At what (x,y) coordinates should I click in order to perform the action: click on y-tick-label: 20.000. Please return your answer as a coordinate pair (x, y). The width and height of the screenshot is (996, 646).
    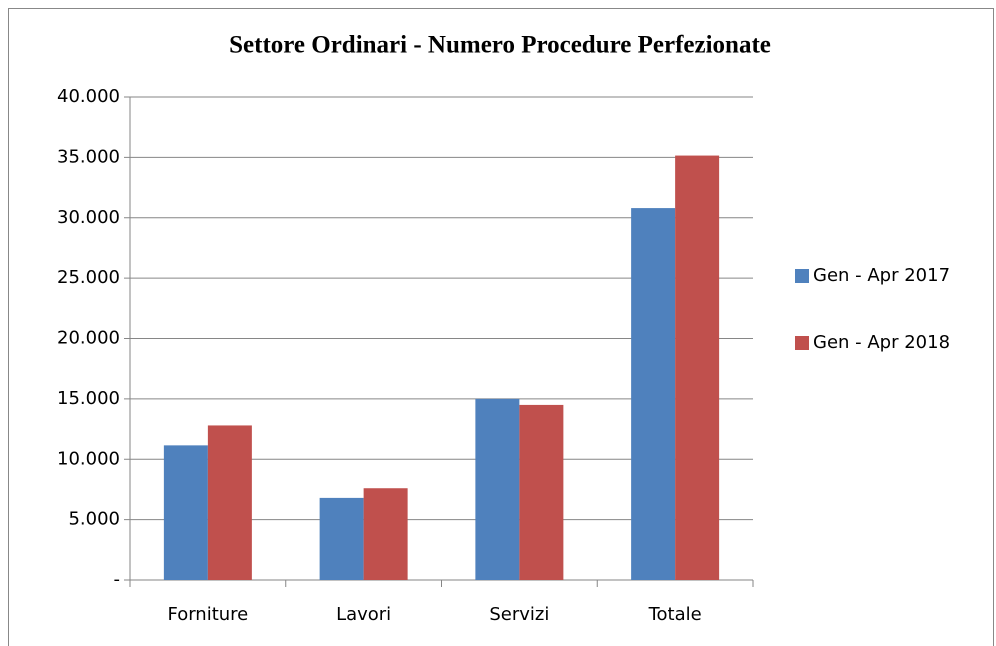
    Looking at the image, I should click on (88, 338).